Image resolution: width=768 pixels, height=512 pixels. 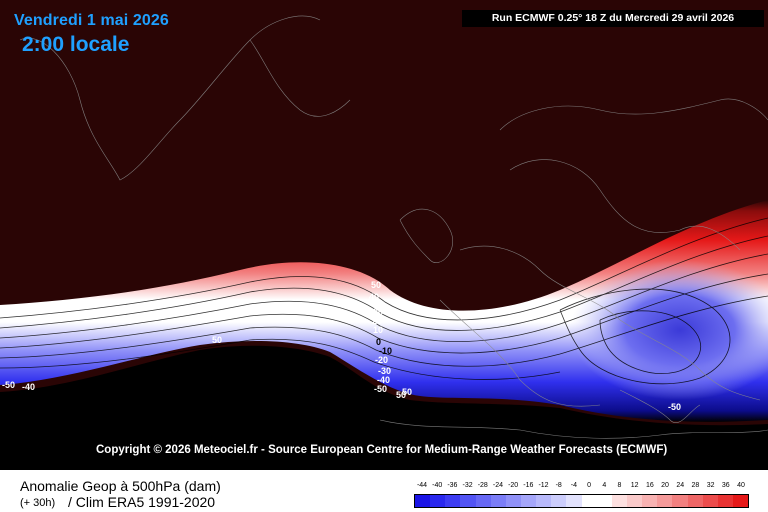 I want to click on color-scale-tick-label: -44, so click(x=422, y=485).